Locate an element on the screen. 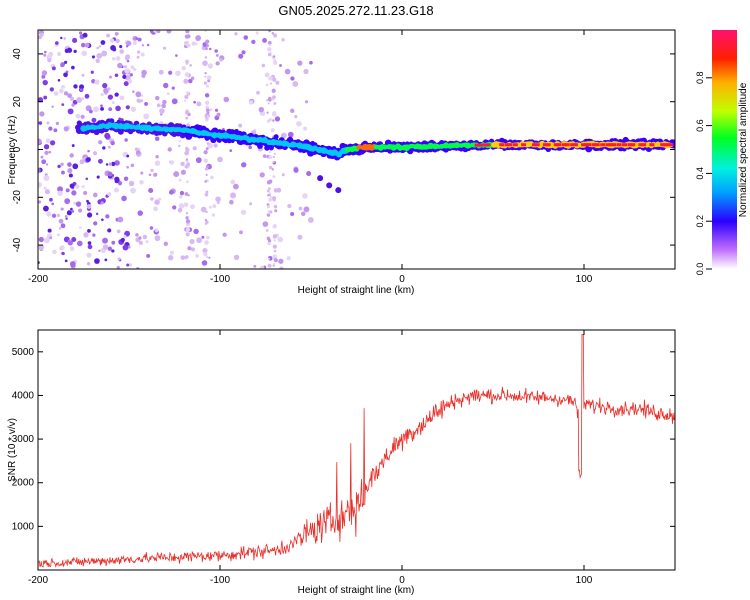  band-cell is located at coordinates (232, 141).